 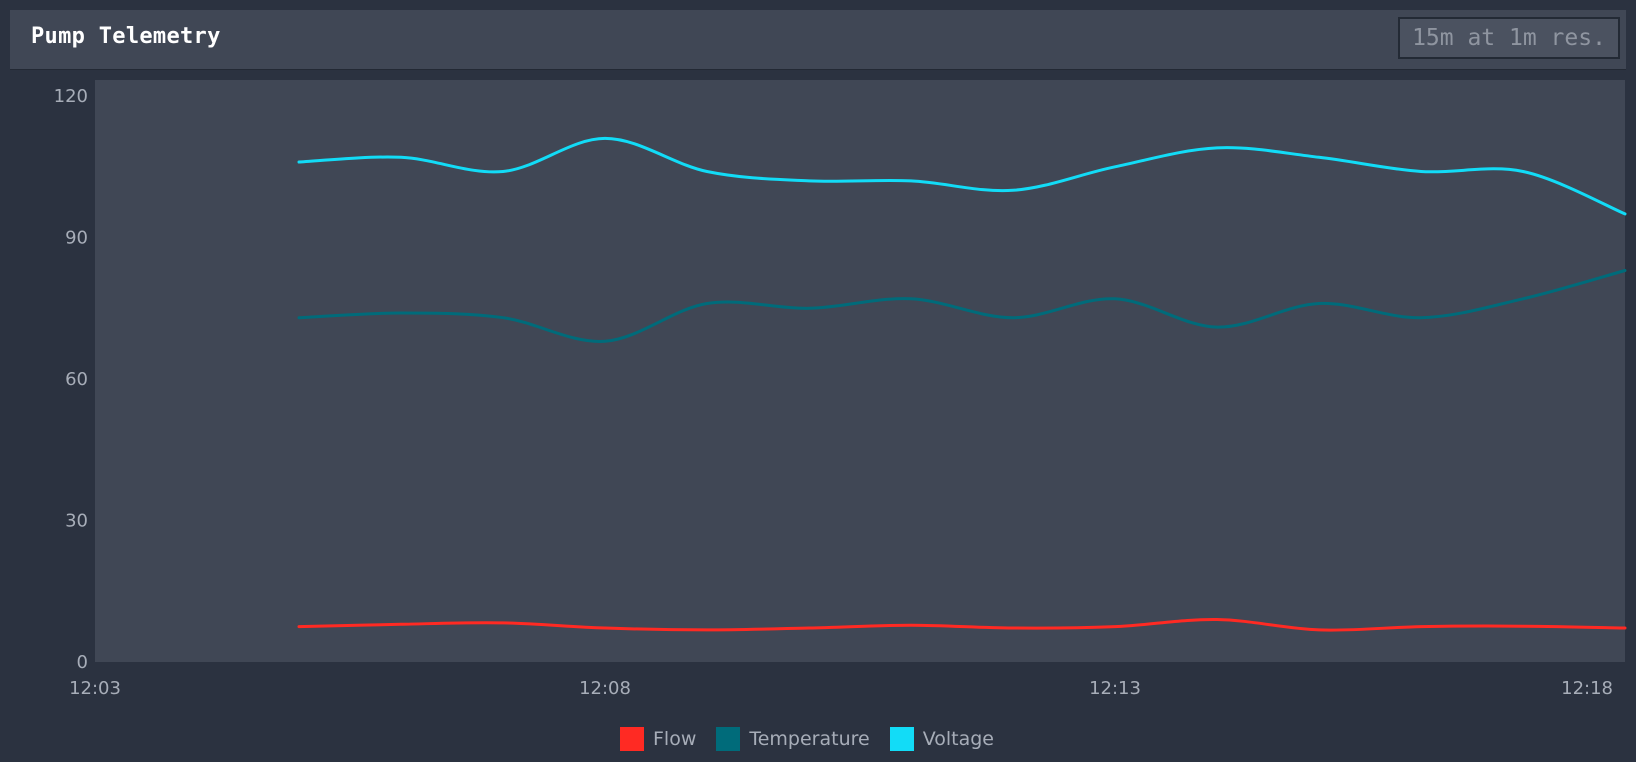 What do you see at coordinates (809, 739) in the screenshot?
I see `legend-label-temperature: Temperature` at bounding box center [809, 739].